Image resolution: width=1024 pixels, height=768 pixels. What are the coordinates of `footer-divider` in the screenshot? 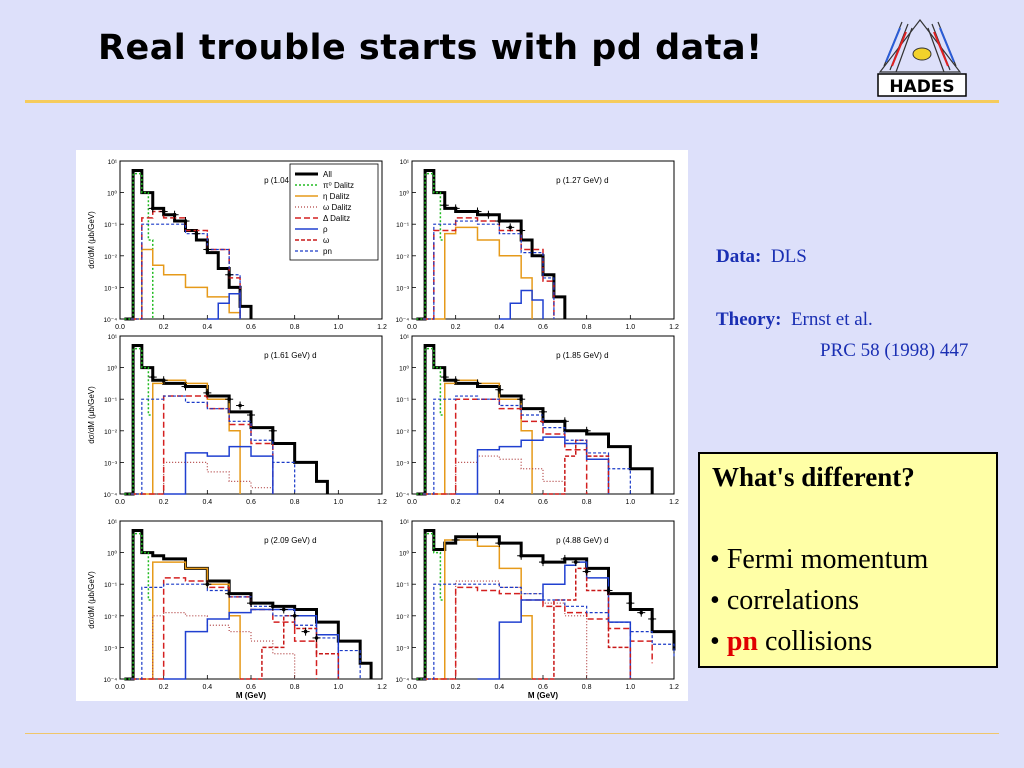 It's located at (512, 733).